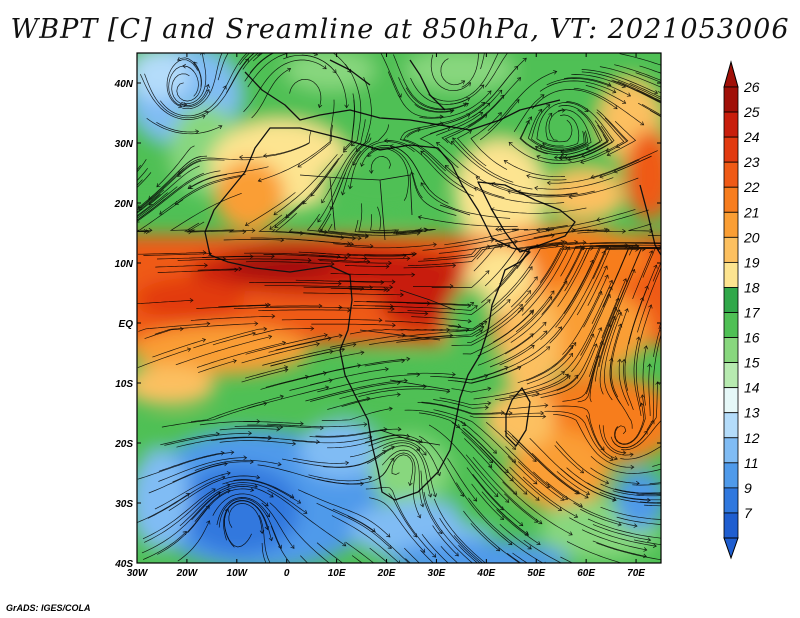  What do you see at coordinates (402, 101) in the screenshot?
I see `europe-coast` at bounding box center [402, 101].